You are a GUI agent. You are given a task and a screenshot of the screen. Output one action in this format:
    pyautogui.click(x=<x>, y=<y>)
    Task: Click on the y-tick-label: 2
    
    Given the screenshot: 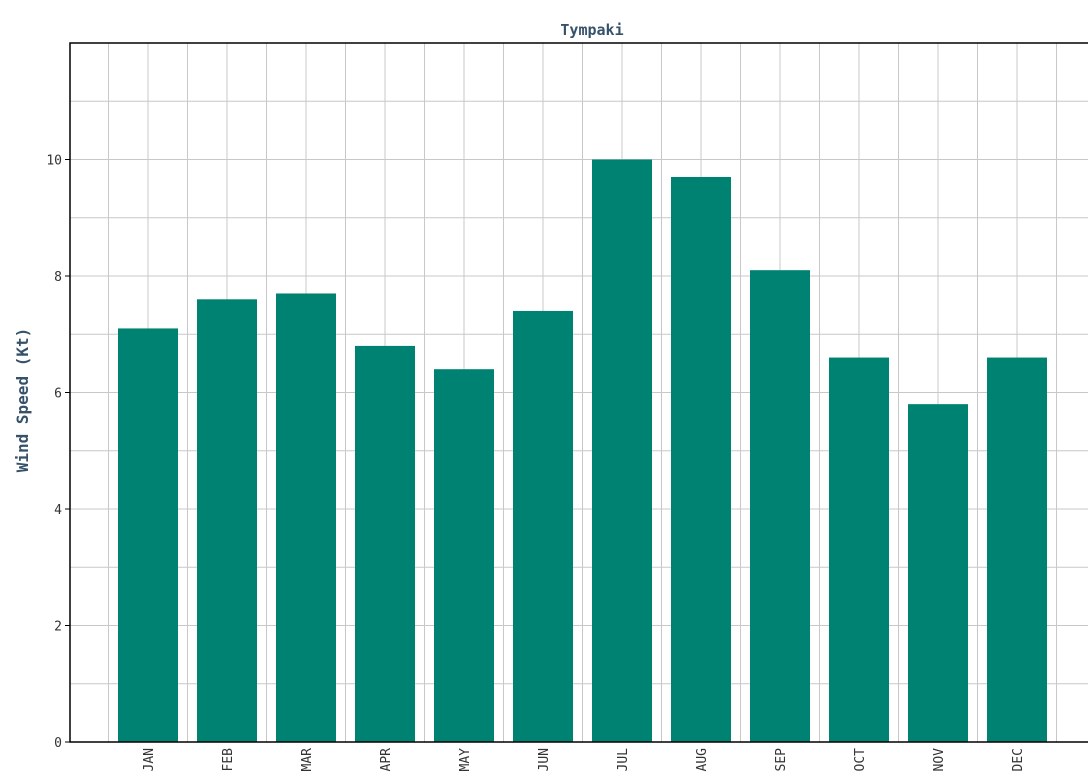 What is the action you would take?
    pyautogui.click(x=58, y=627)
    